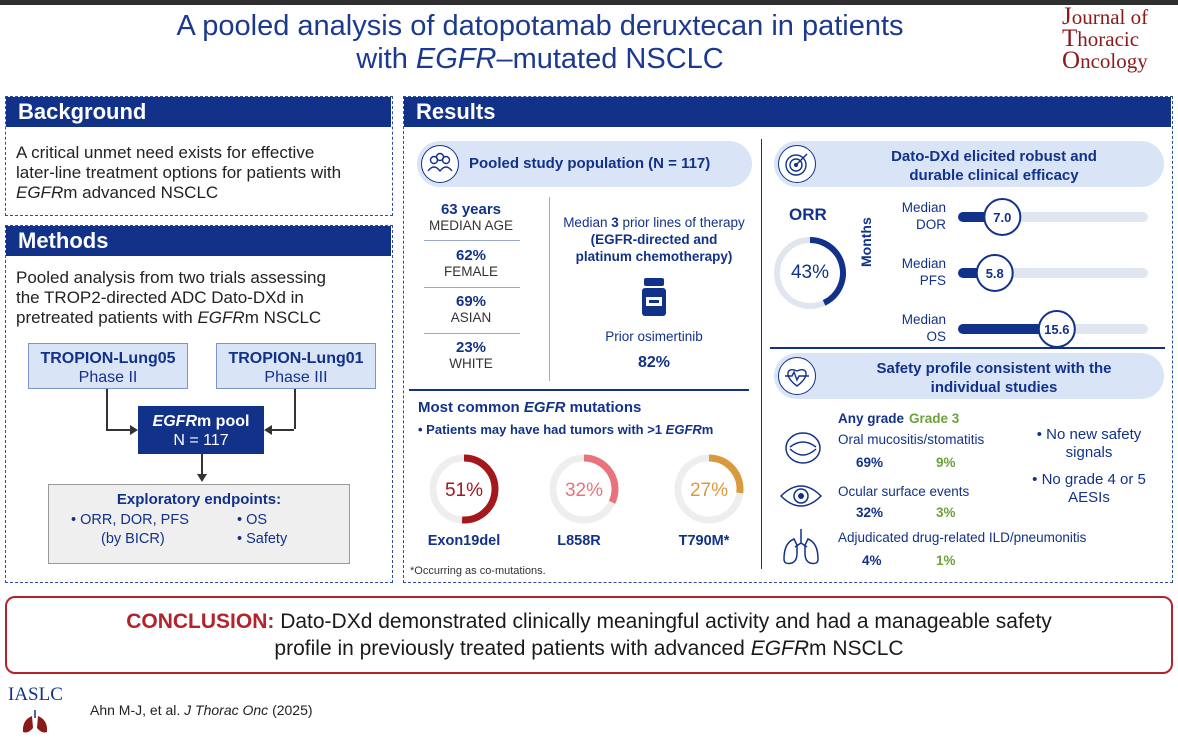 The height and width of the screenshot is (747, 1178). Describe the element at coordinates (471, 301) in the screenshot. I see `asian-value: 69%` at that location.